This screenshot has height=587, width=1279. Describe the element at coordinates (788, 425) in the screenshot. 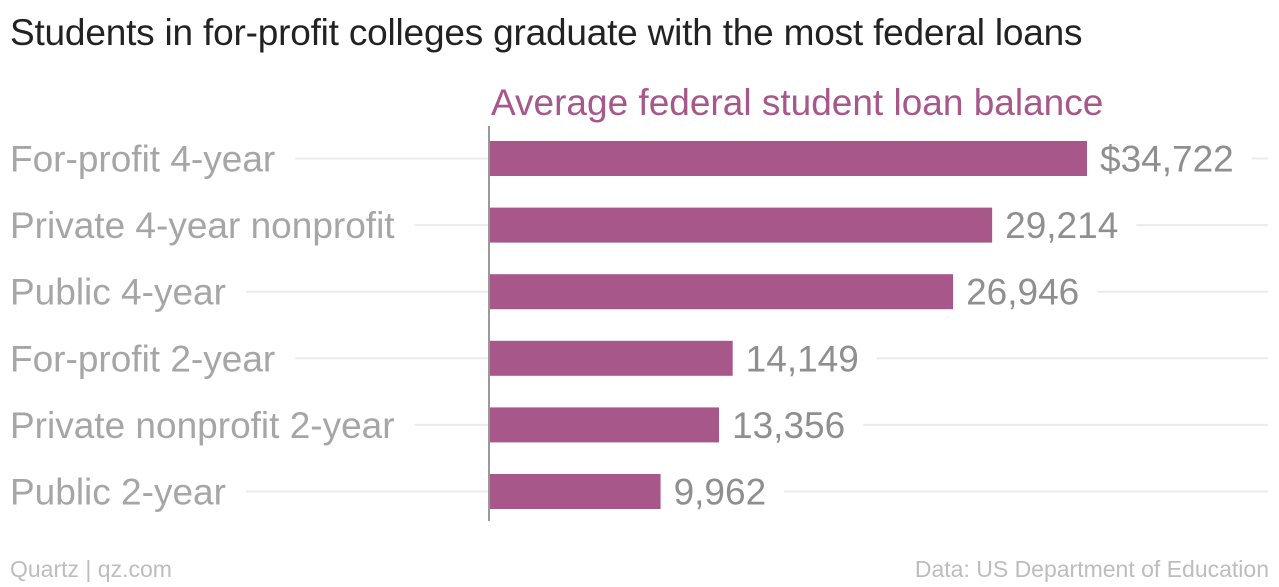

I see `value-label: 13,356` at that location.